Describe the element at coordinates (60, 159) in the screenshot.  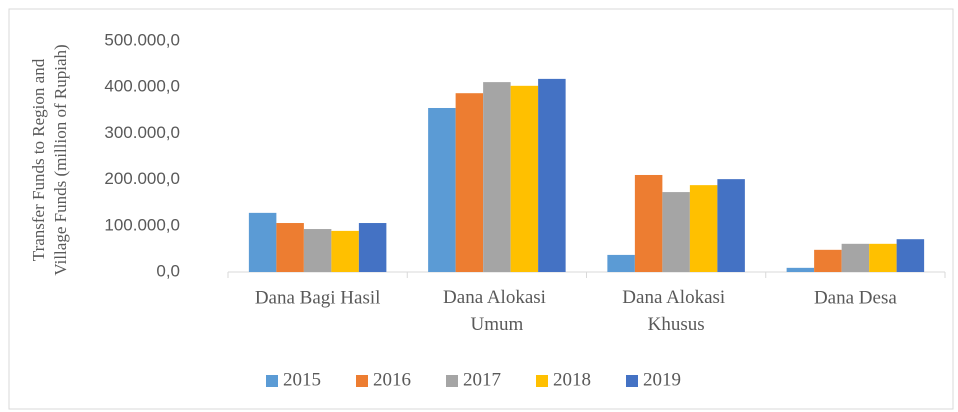
I see `y-axis-label-line: Village Funds (million of Rupiah)` at that location.